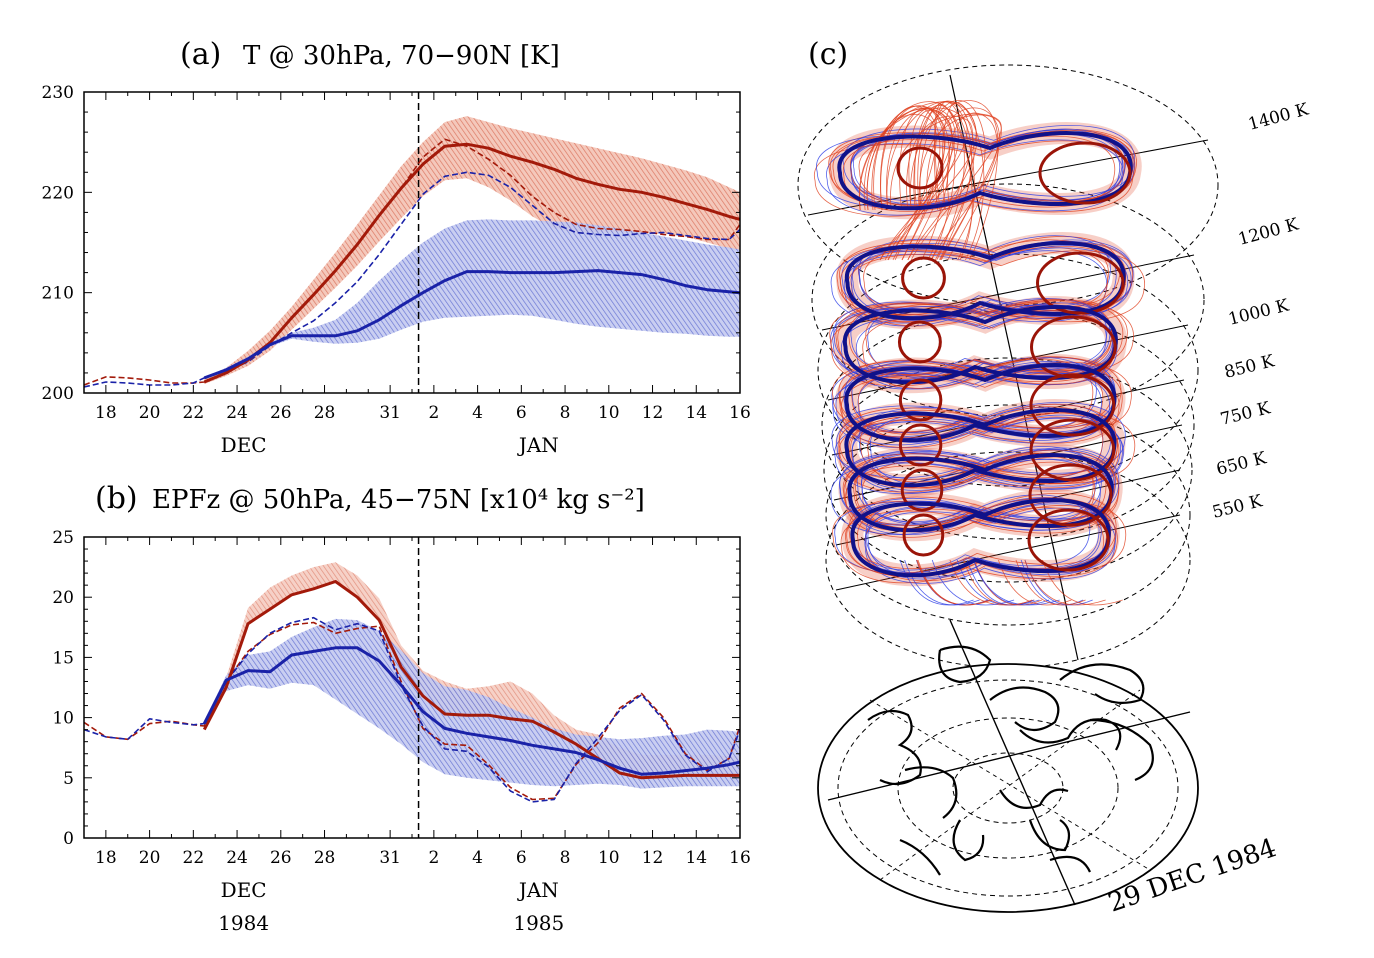 The width and height of the screenshot is (1374, 958). I want to click on level-label: 650 K, so click(1241, 464).